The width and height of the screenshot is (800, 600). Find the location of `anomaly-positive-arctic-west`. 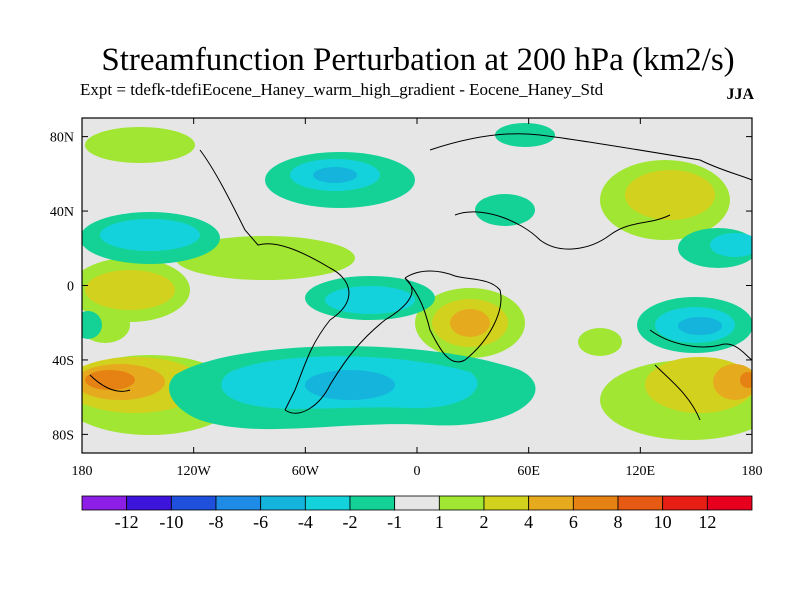

anomaly-positive-arctic-west is located at coordinates (140, 145).